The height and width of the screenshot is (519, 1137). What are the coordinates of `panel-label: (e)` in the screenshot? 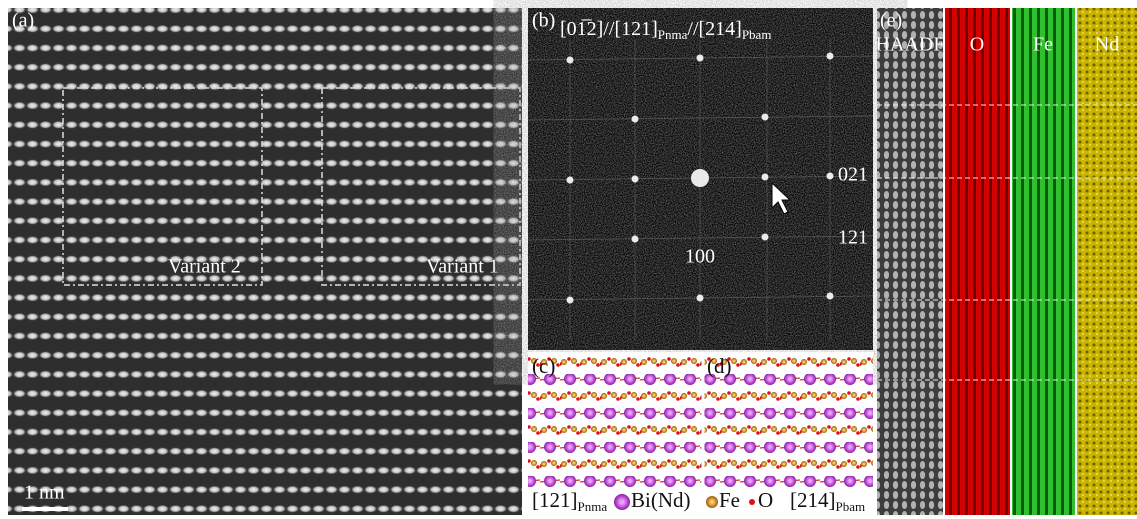 It's located at (891, 21).